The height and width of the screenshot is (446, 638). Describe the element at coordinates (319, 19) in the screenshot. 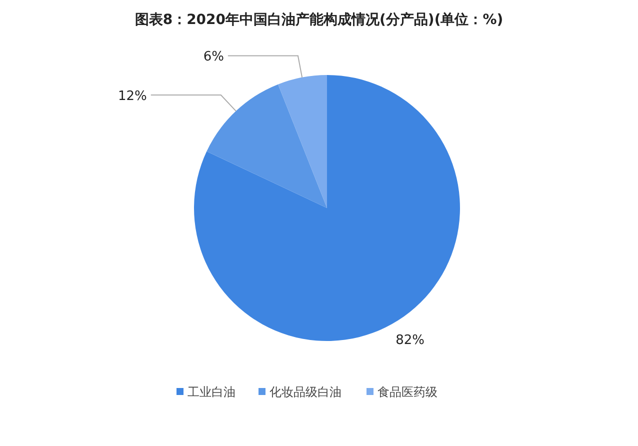

I see `chart-title: 图表8：2020年中国白油产能构成情况(分产品)(单位：%)` at that location.